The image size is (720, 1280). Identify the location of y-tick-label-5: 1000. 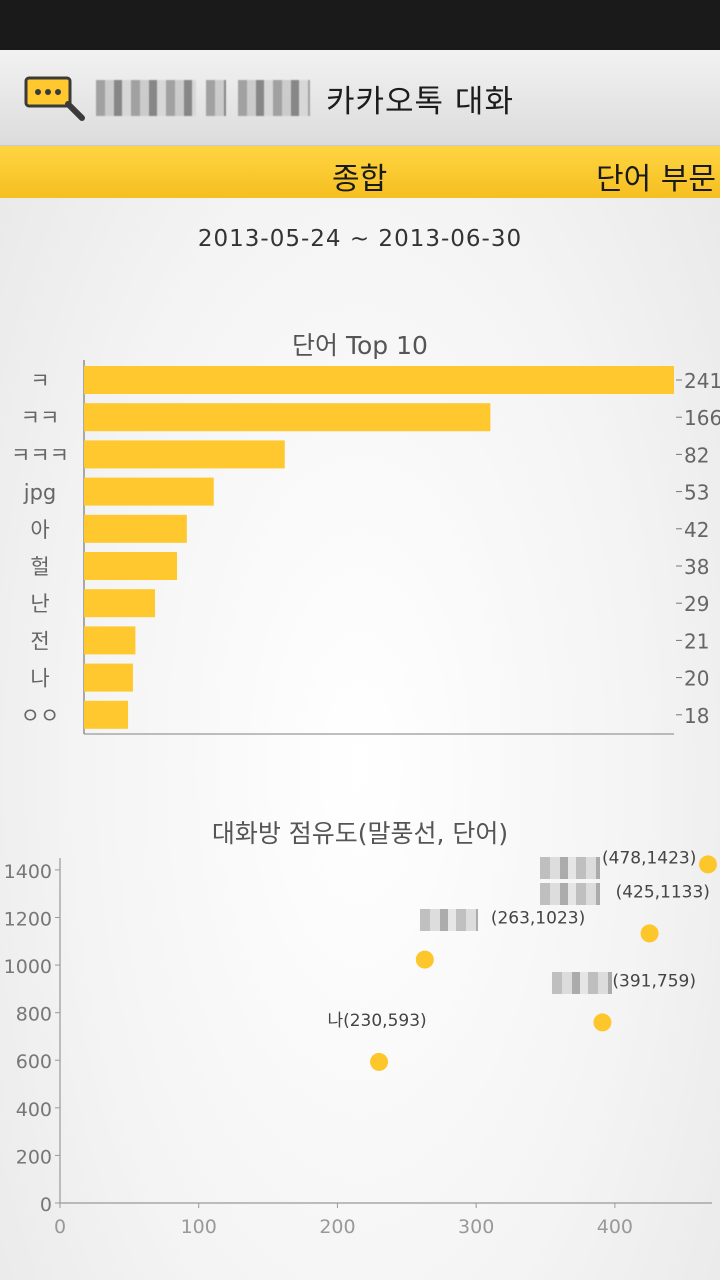
(28, 967).